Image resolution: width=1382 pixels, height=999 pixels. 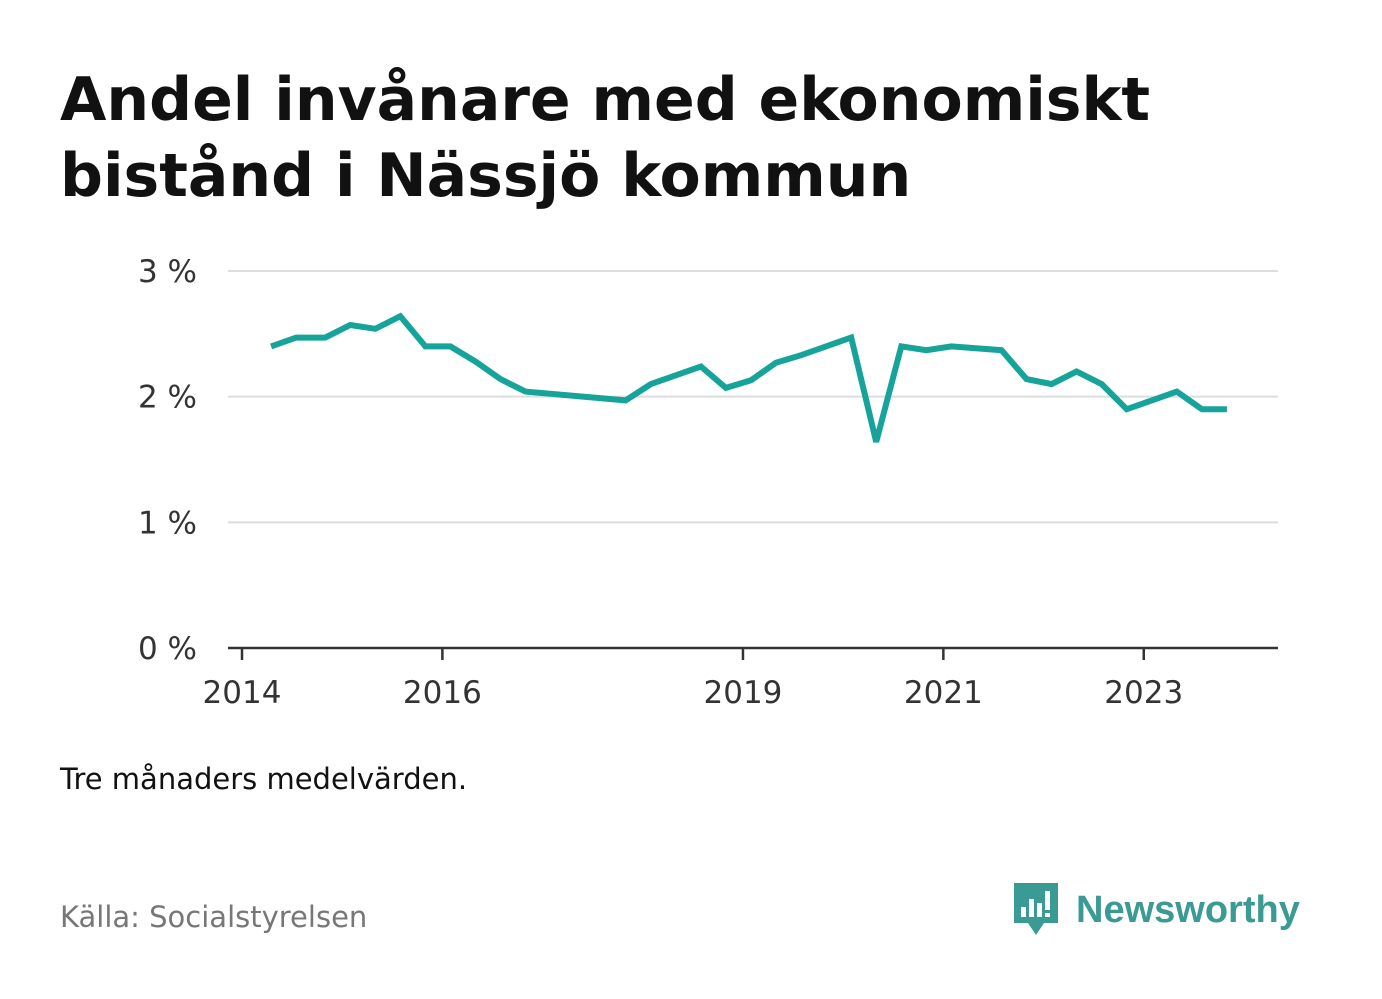 I want to click on brand-logo: Newsworthy, so click(x=1155, y=910).